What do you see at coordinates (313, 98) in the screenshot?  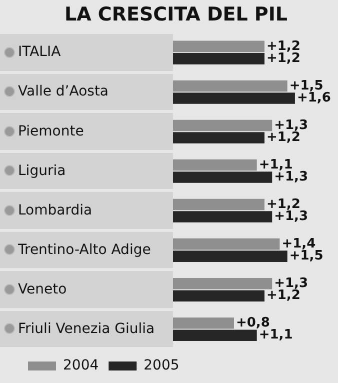 I see `data-label: +1,6` at bounding box center [313, 98].